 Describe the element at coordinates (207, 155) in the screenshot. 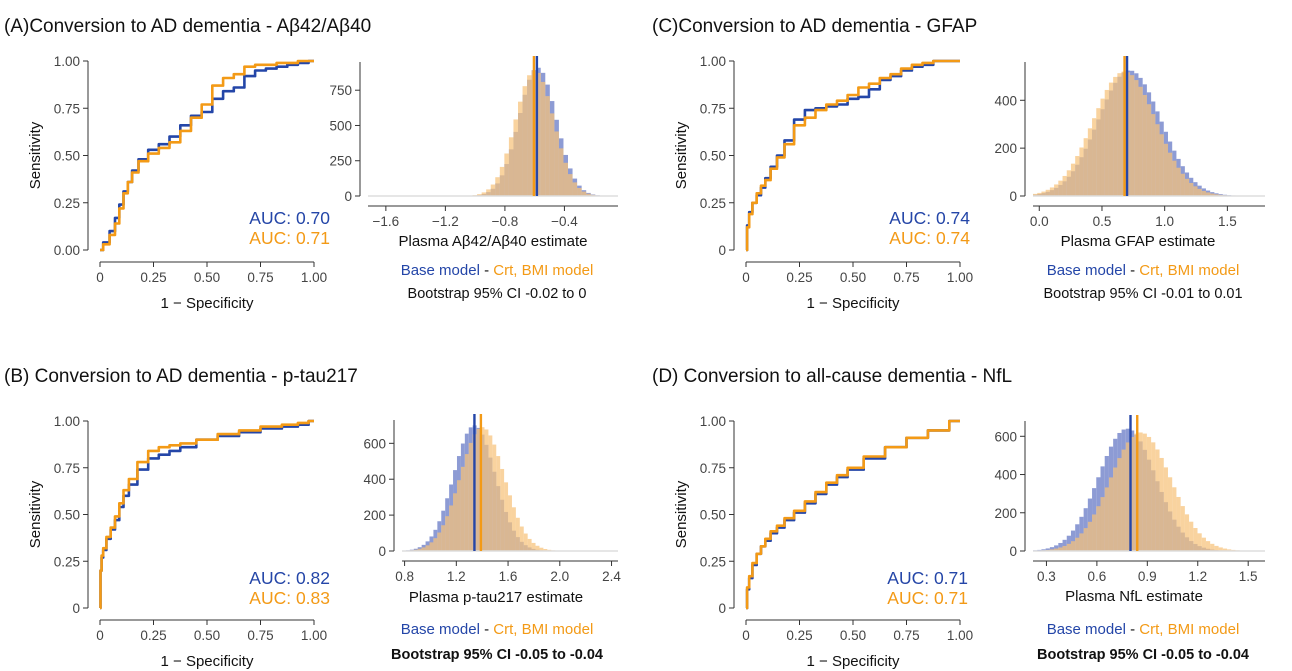

I see `roc-line-base` at that location.